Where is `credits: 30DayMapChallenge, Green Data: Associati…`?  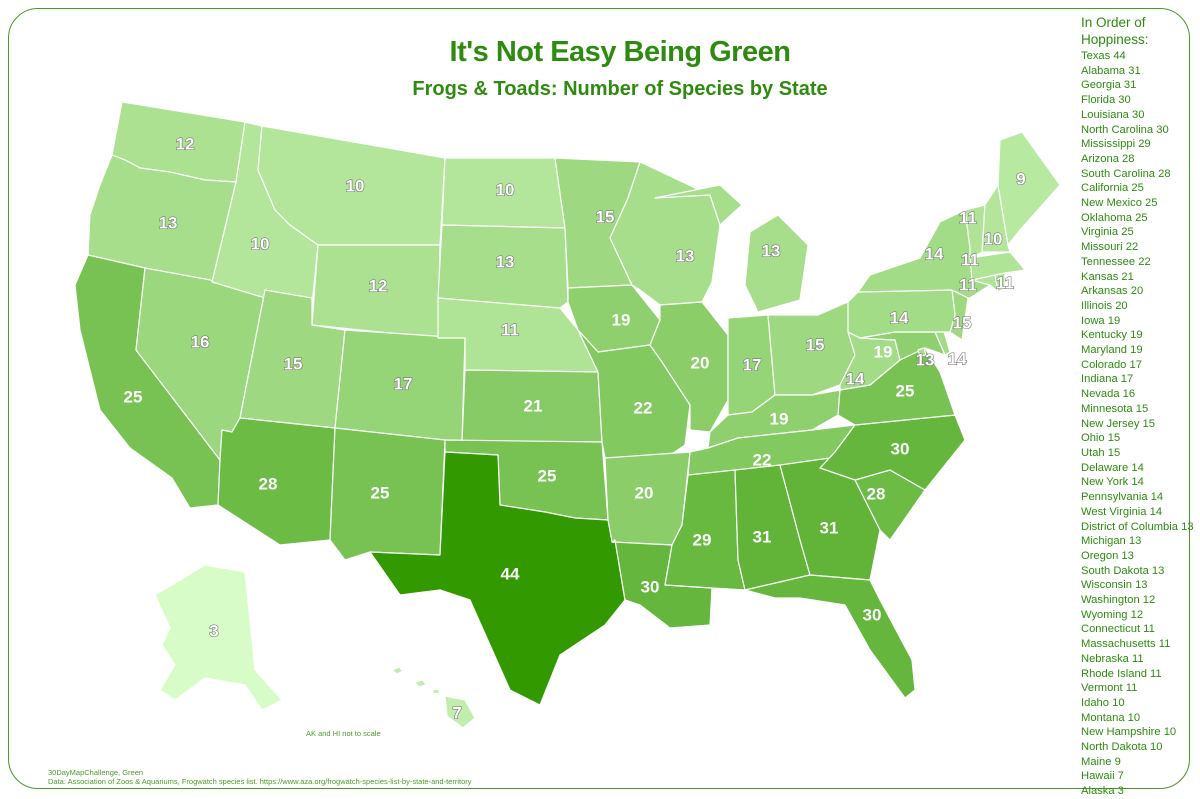 credits: 30DayMapChallenge, Green Data: Associati… is located at coordinates (260, 777).